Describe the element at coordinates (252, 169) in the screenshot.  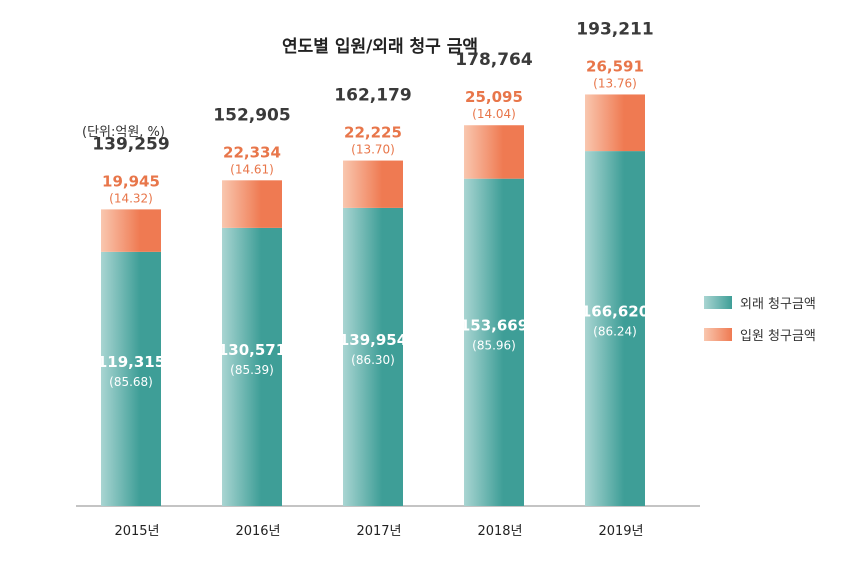
I see `pct-label-inpatient: (14.61)` at that location.